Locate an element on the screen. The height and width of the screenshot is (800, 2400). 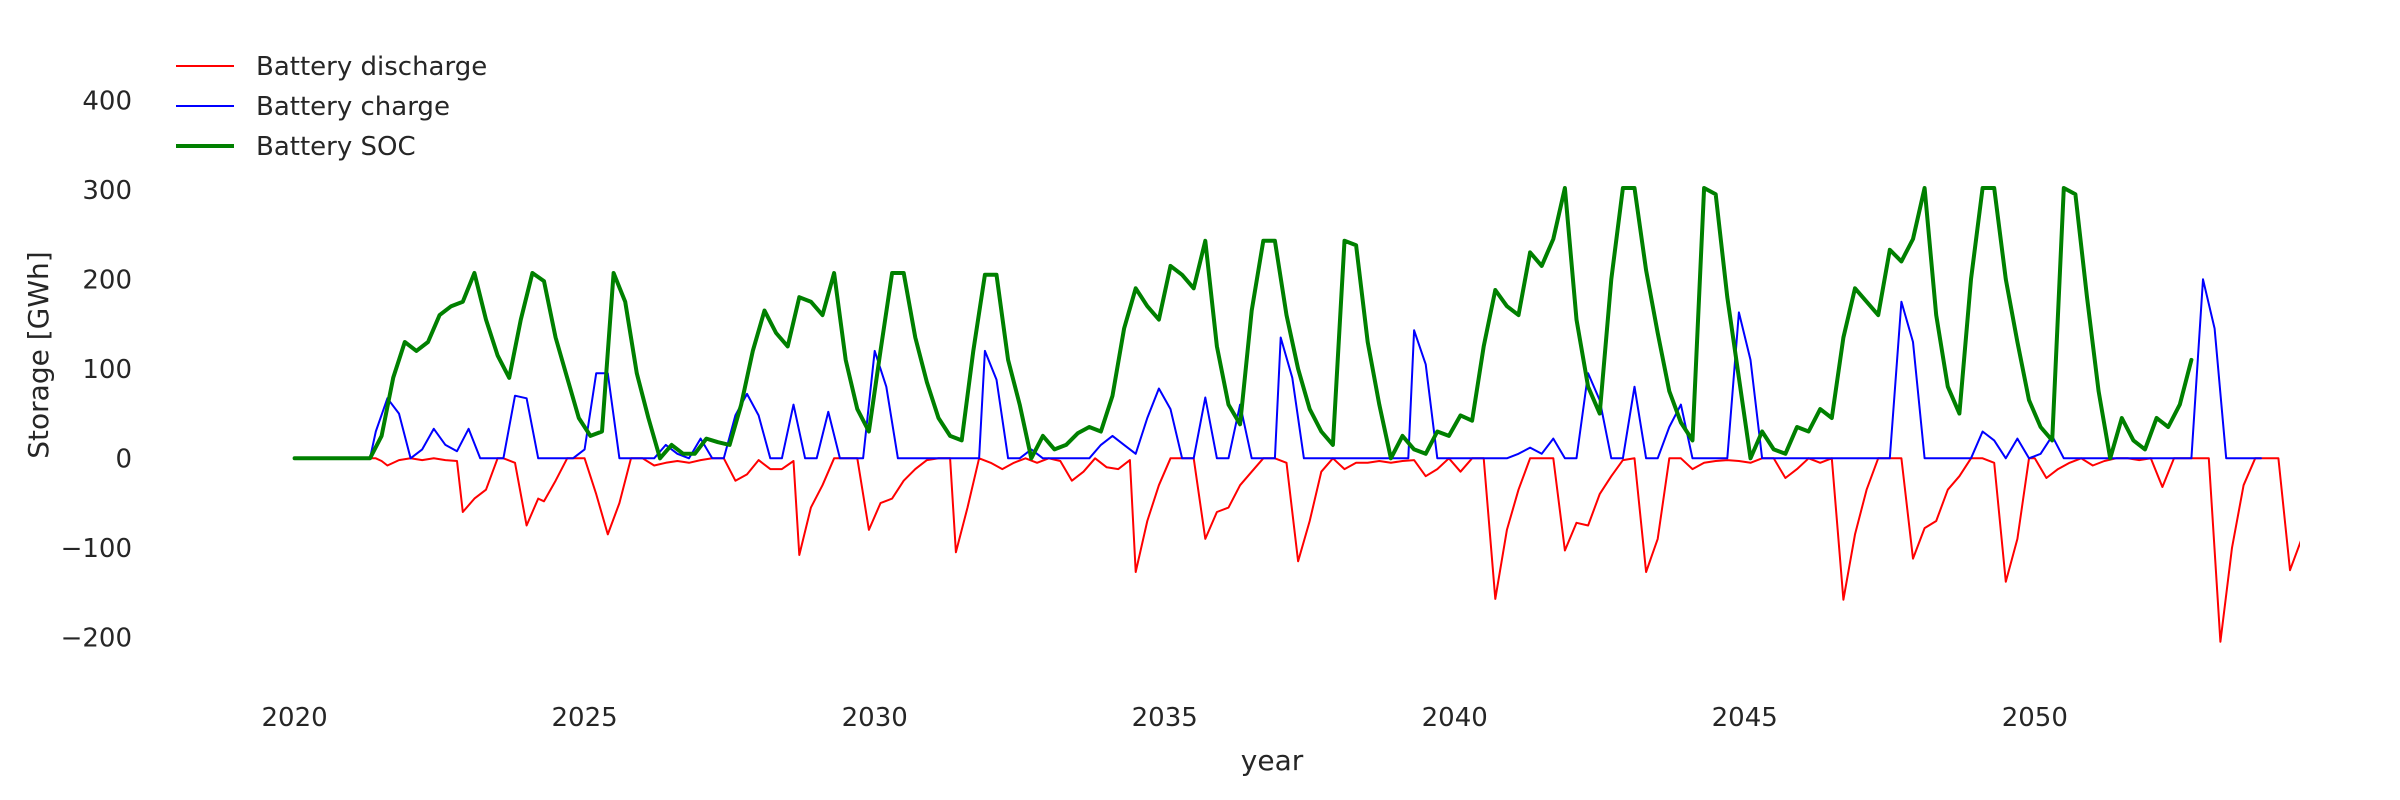
y-tick-labels: −200 −100 0 100 200 300 400 is located at coordinates (96, 369).